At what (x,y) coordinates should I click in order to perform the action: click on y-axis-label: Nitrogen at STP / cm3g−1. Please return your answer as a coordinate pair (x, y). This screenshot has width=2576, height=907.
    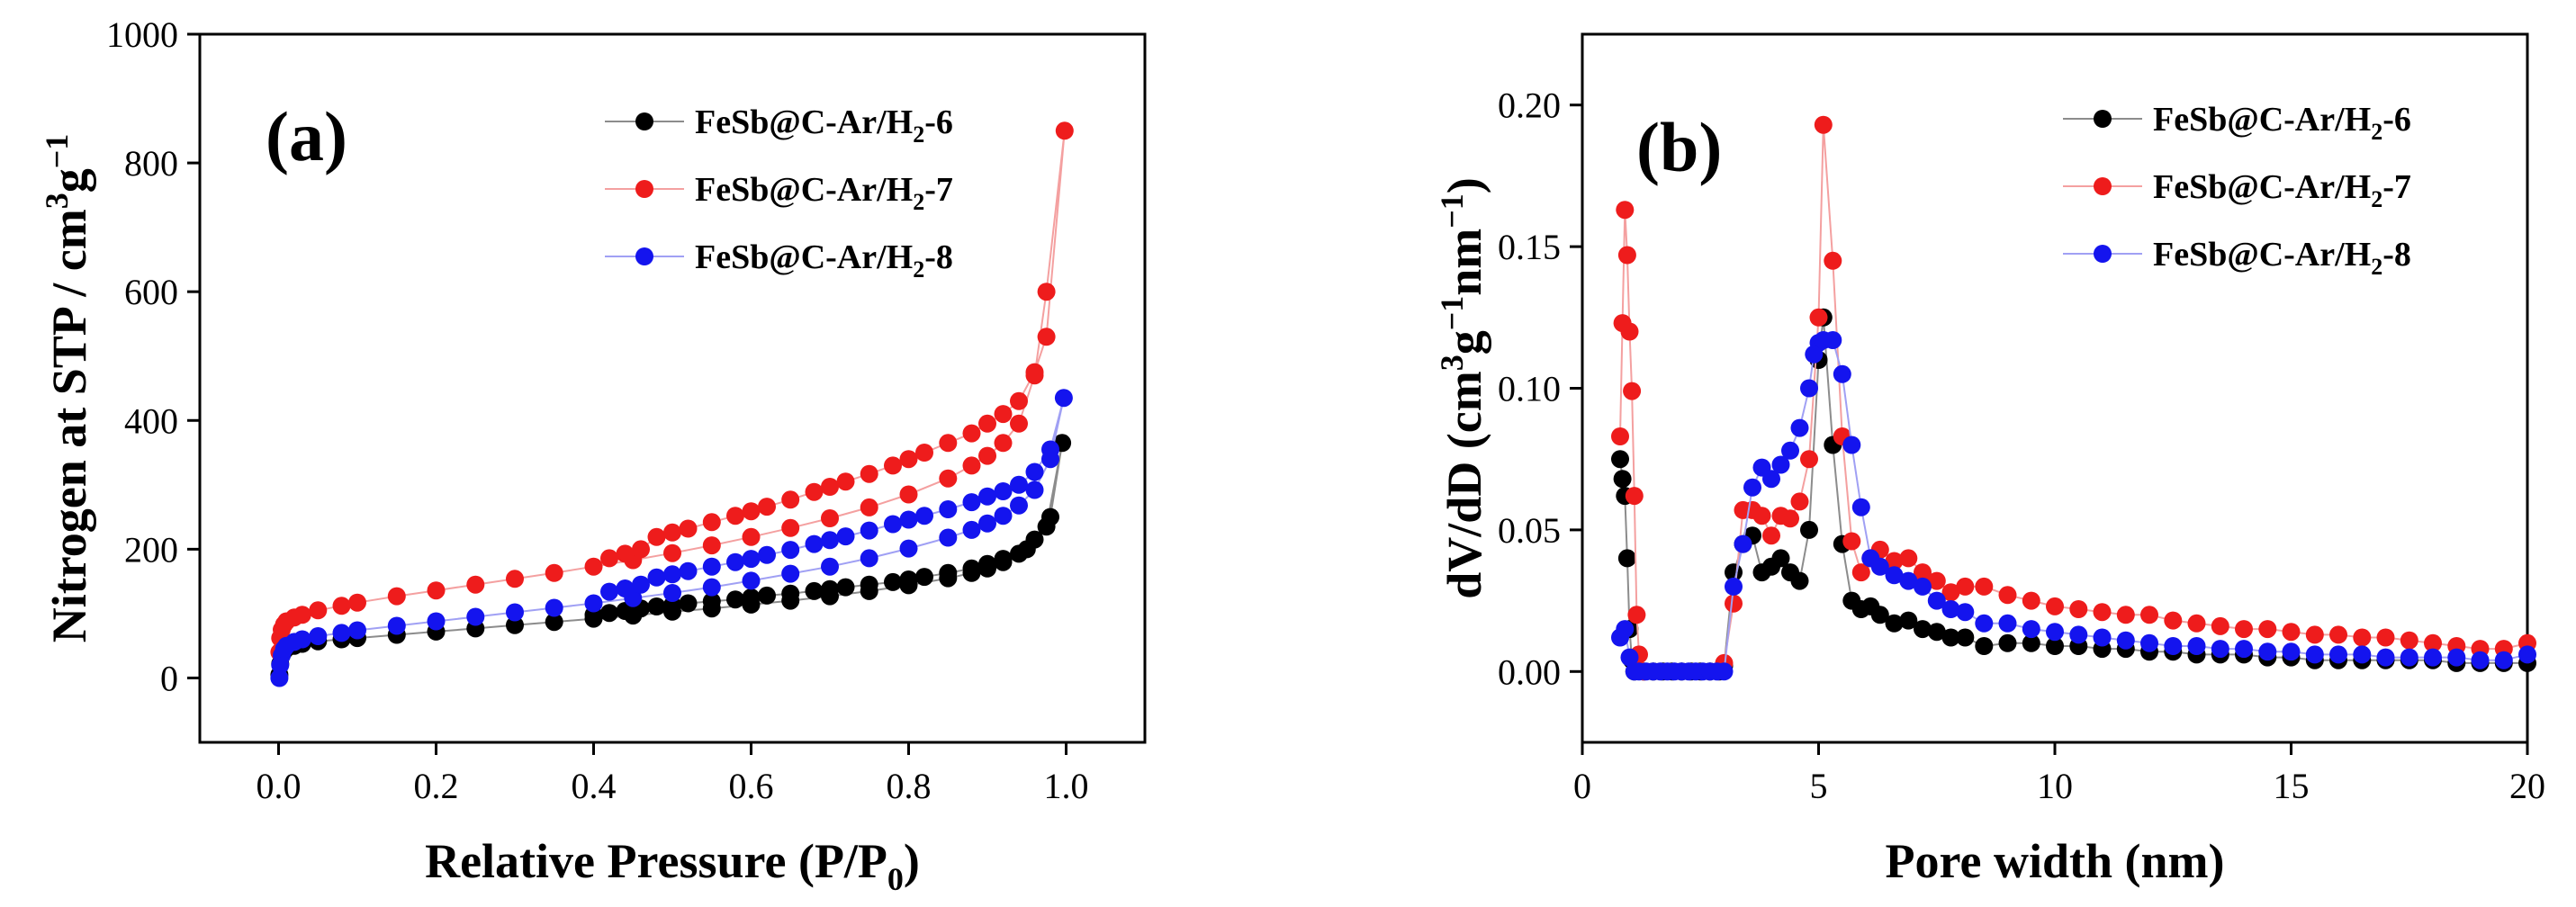
    Looking at the image, I should click on (67, 388).